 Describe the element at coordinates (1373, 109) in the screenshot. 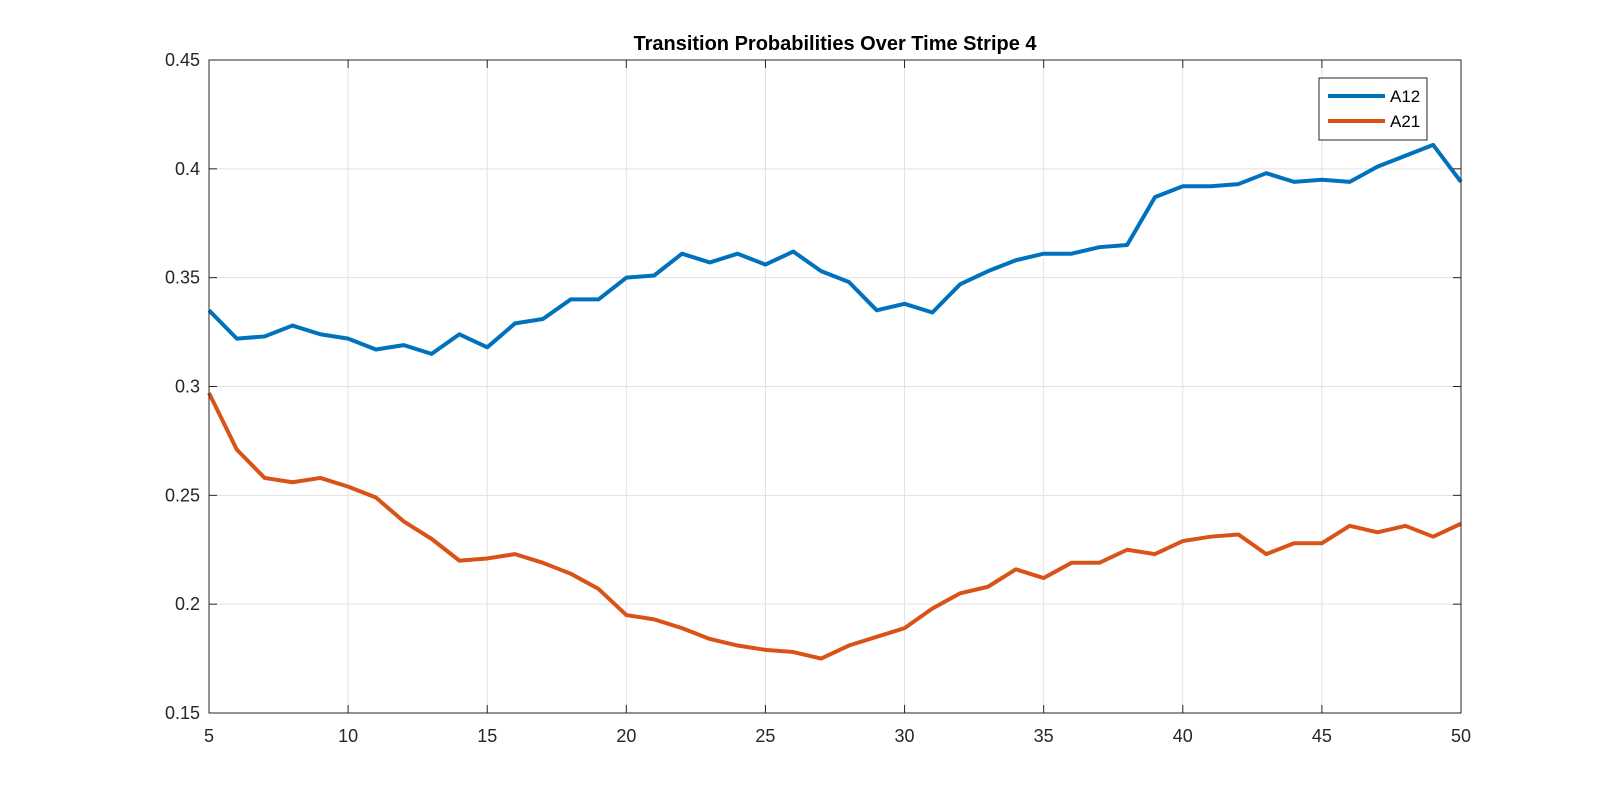

I see `legend-box` at that location.